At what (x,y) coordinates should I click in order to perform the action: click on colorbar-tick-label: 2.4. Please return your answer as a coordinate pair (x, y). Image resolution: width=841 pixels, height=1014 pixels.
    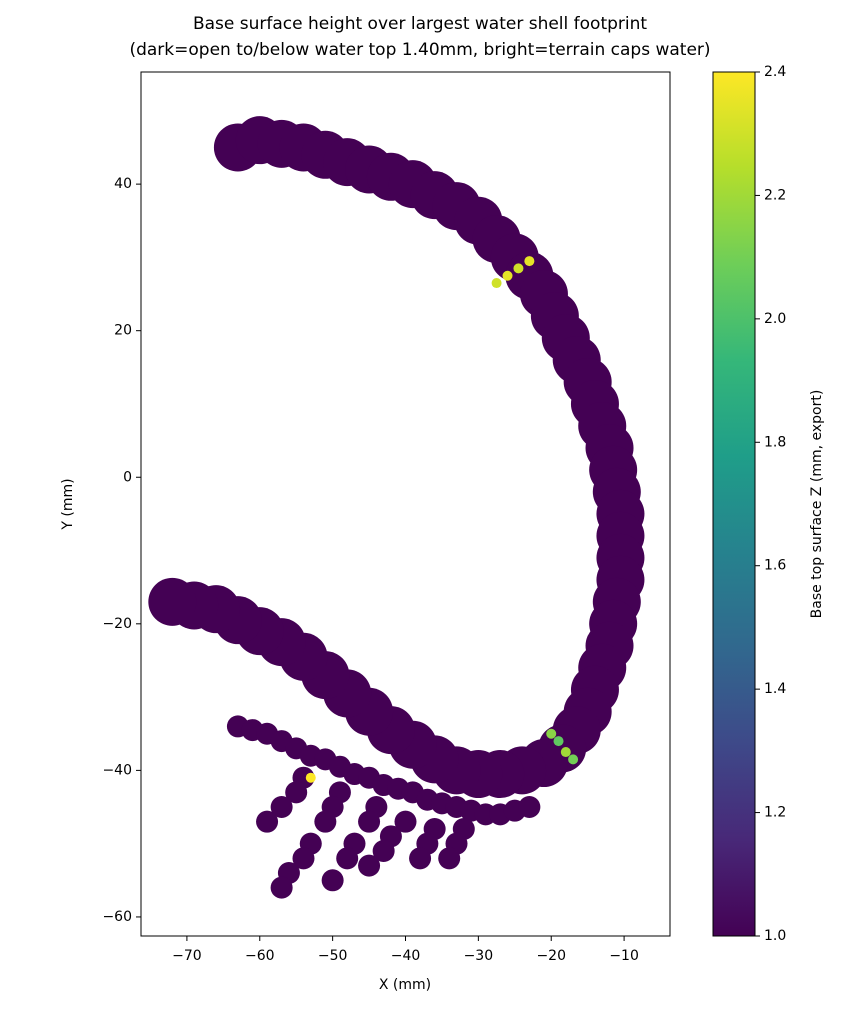
    Looking at the image, I should click on (775, 72).